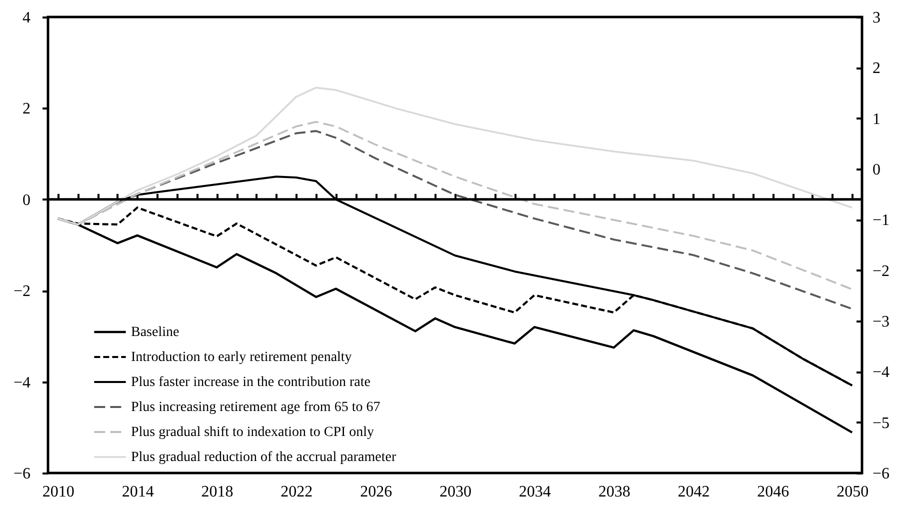  I want to click on x-tick-label: 2018, so click(217, 492).